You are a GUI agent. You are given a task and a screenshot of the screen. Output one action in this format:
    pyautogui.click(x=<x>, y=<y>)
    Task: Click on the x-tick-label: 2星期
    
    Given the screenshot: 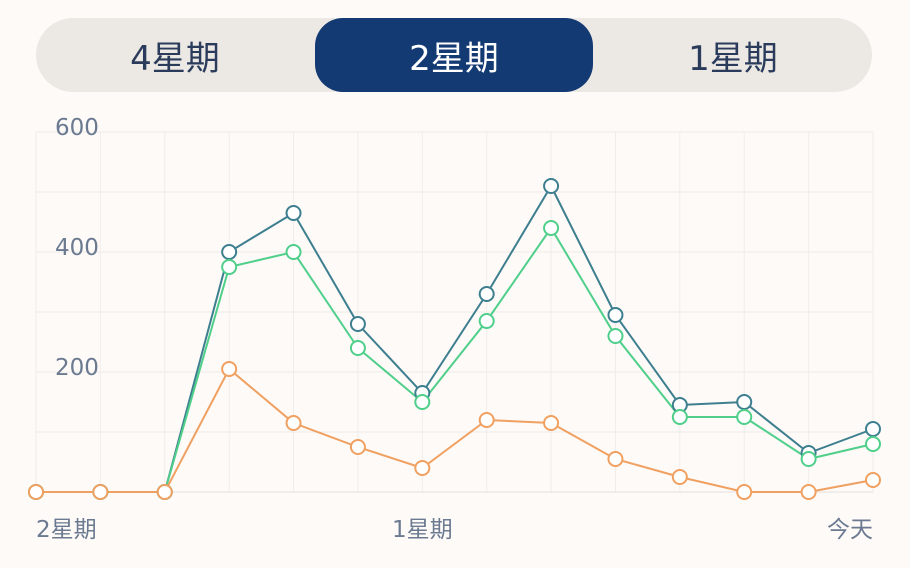 What is the action you would take?
    pyautogui.click(x=66, y=530)
    